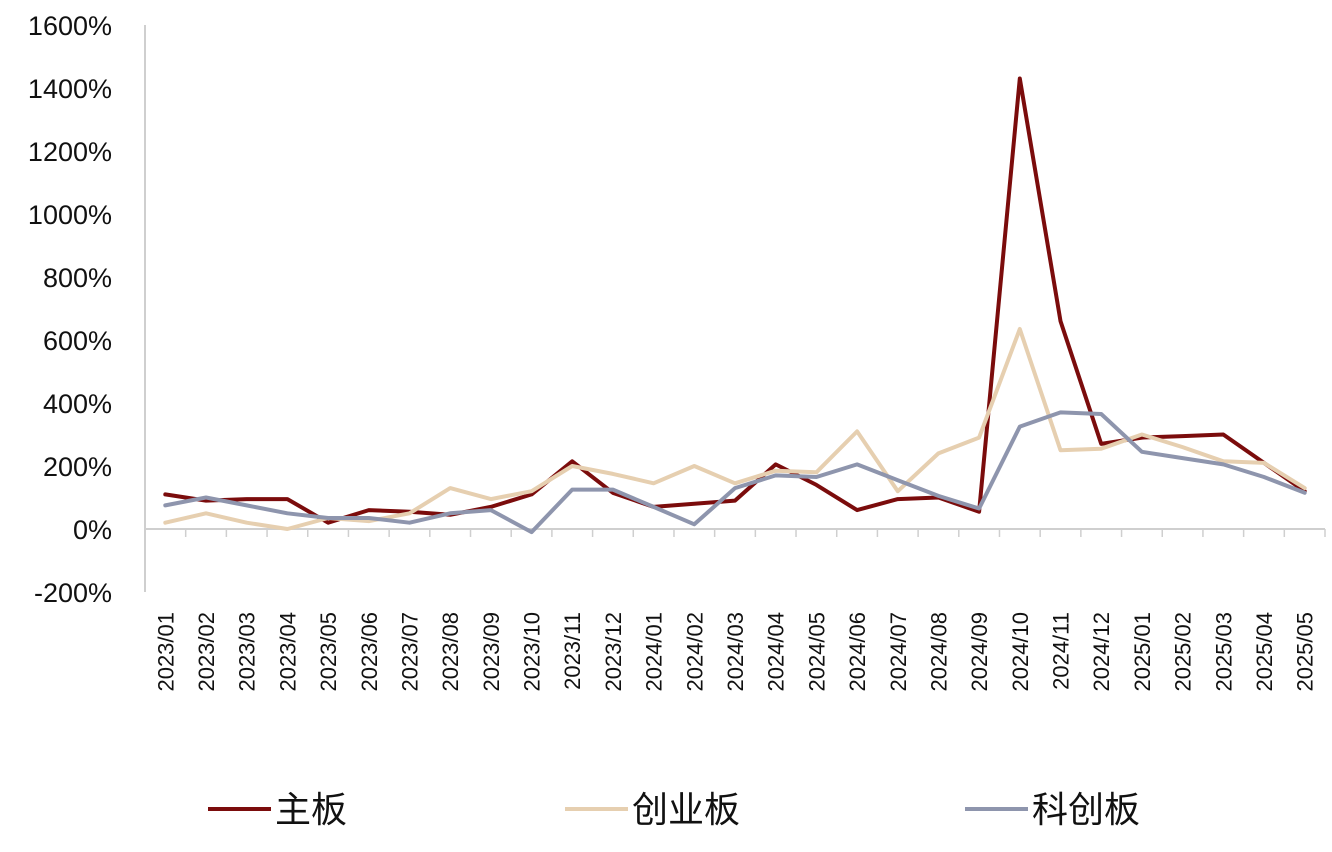 This screenshot has height=852, width=1332. What do you see at coordinates (247, 652) in the screenshot?
I see `x-tick-label: 2023/03` at bounding box center [247, 652].